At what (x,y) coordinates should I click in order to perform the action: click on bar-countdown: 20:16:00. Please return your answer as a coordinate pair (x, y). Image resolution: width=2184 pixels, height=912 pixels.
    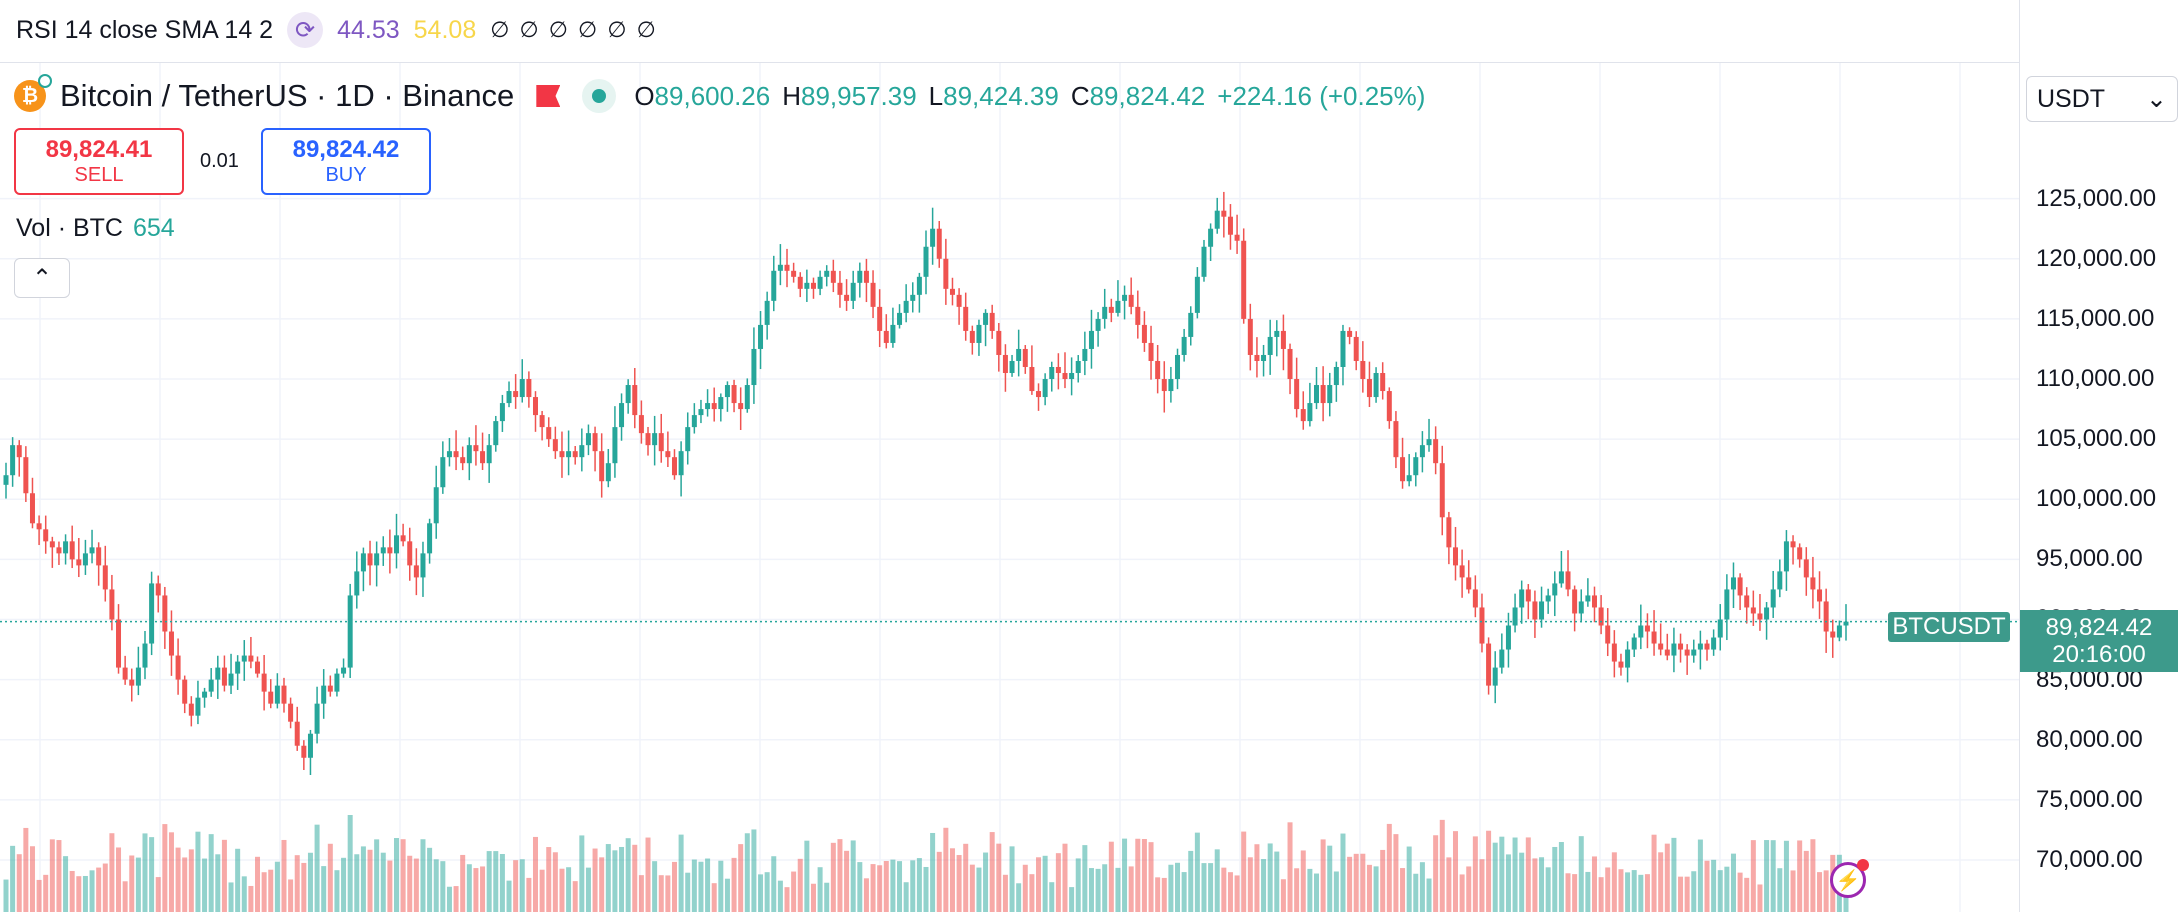
    Looking at the image, I should click on (2099, 654).